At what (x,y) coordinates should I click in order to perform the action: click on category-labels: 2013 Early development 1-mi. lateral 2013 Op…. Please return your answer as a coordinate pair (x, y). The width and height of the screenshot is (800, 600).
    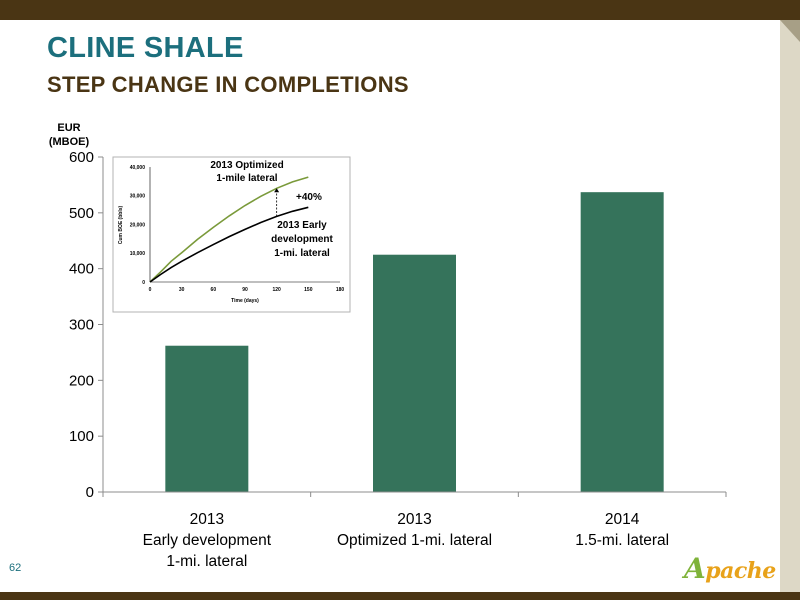
    Looking at the image, I should click on (406, 540).